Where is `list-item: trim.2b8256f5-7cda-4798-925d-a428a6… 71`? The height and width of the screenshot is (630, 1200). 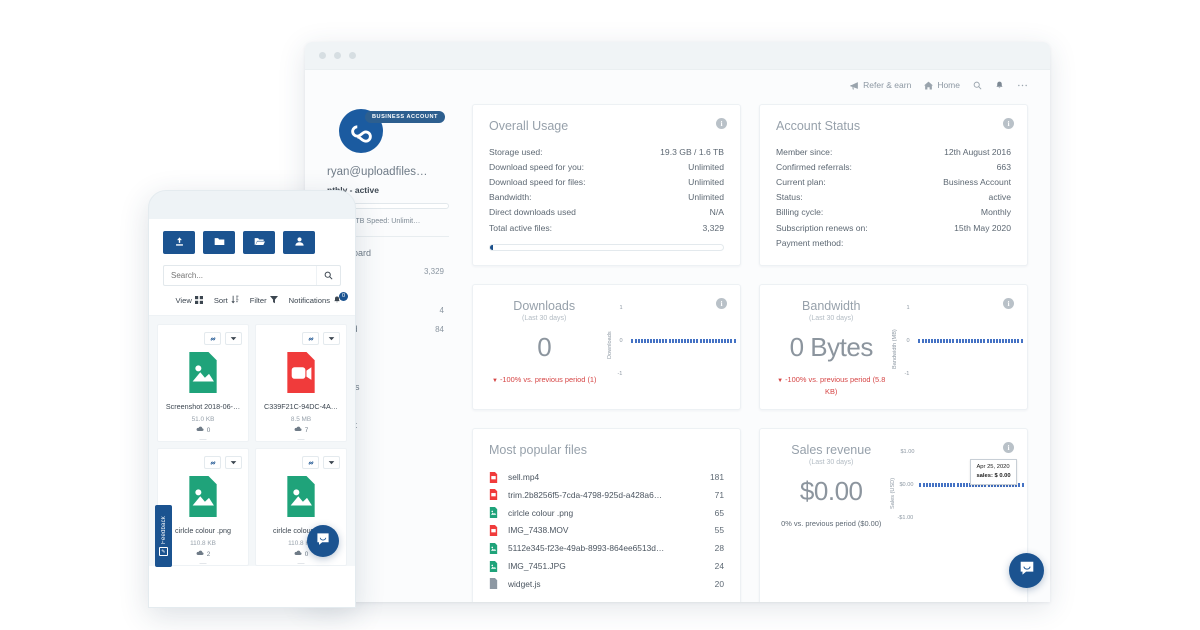 list-item: trim.2b8256f5-7cda-4798-925d-a428a6… 71 is located at coordinates (606, 495).